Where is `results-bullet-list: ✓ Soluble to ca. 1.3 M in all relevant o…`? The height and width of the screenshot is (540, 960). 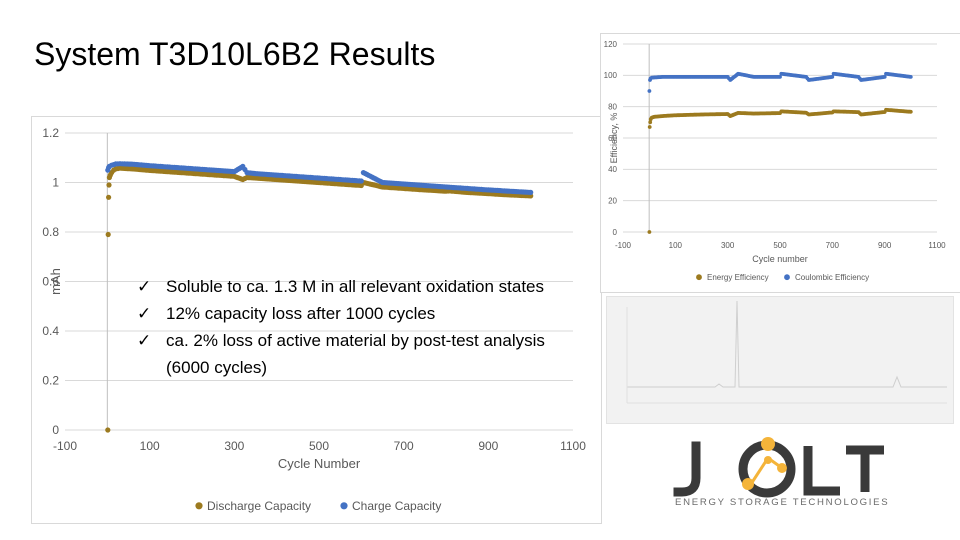
results-bullet-list: ✓ Soluble to ca. 1.3 M in all relevant o… is located at coordinates (347, 327).